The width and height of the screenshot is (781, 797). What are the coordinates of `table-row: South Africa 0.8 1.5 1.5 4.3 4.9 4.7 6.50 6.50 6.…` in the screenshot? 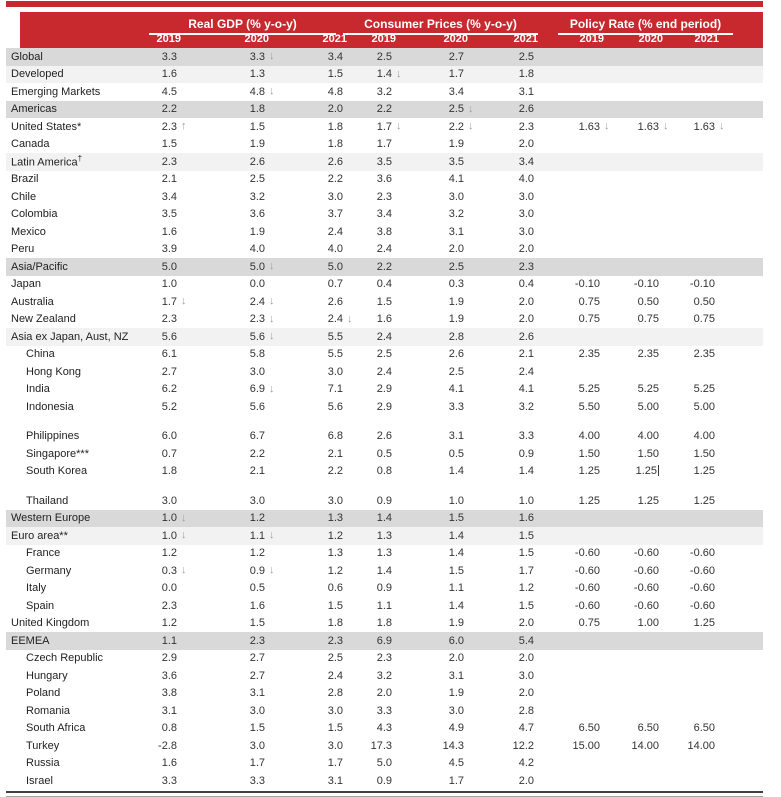 It's located at (384, 729).